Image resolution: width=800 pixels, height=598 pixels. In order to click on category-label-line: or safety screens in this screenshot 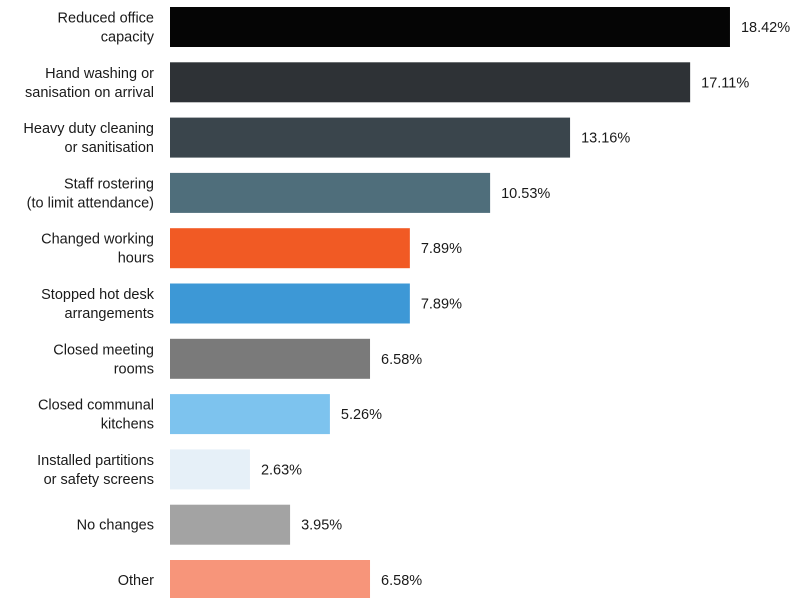, I will do `click(99, 480)`.